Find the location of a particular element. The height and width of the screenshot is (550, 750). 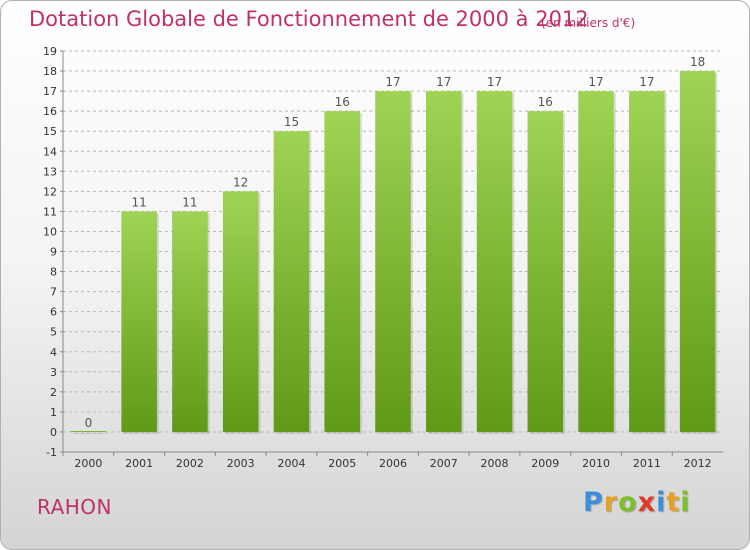

x-tick-label: 2001 is located at coordinates (139, 463).